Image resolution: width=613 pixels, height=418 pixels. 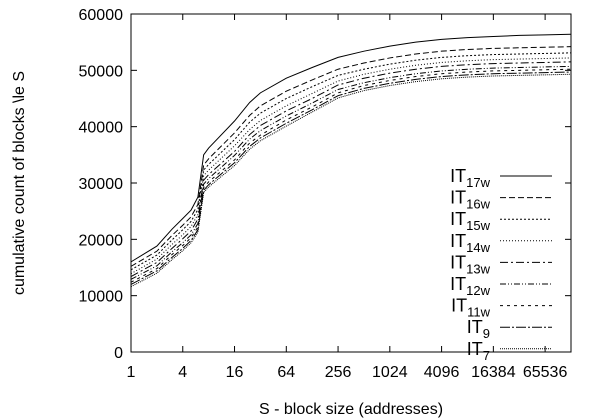 I want to click on legend-label-it14w: IT14w, so click(x=470, y=243).